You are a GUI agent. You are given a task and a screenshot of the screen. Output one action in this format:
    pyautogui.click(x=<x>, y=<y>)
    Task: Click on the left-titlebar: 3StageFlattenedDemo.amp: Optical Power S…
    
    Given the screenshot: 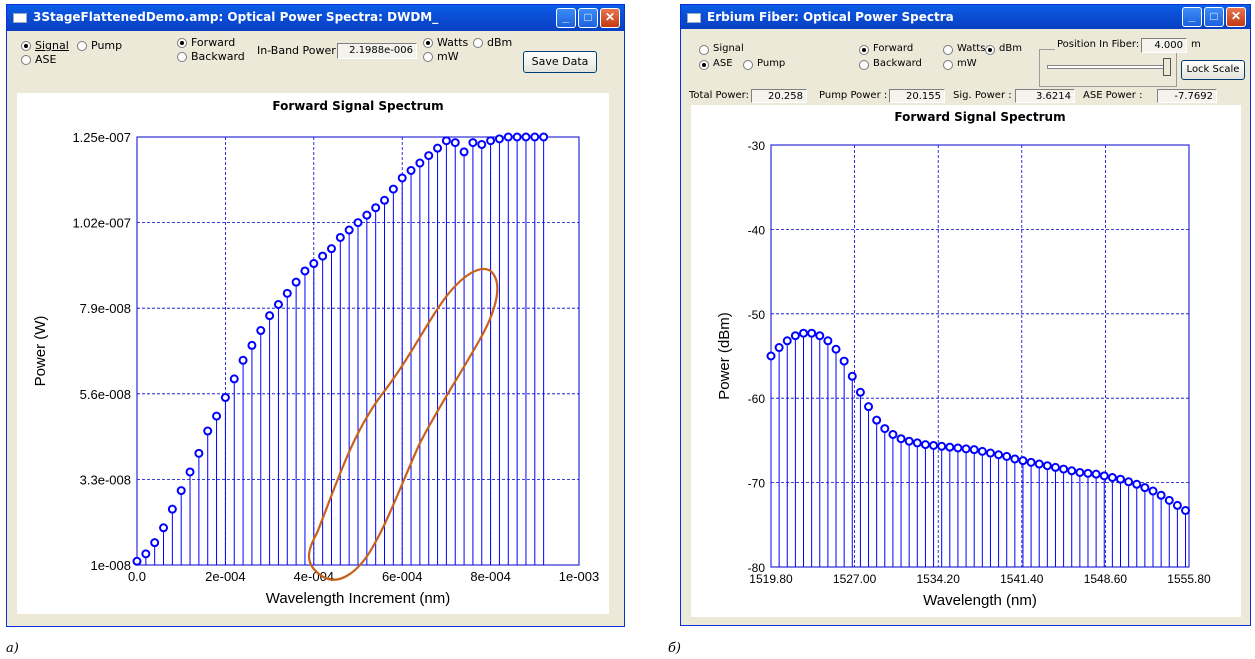 What is the action you would take?
    pyautogui.click(x=315, y=18)
    